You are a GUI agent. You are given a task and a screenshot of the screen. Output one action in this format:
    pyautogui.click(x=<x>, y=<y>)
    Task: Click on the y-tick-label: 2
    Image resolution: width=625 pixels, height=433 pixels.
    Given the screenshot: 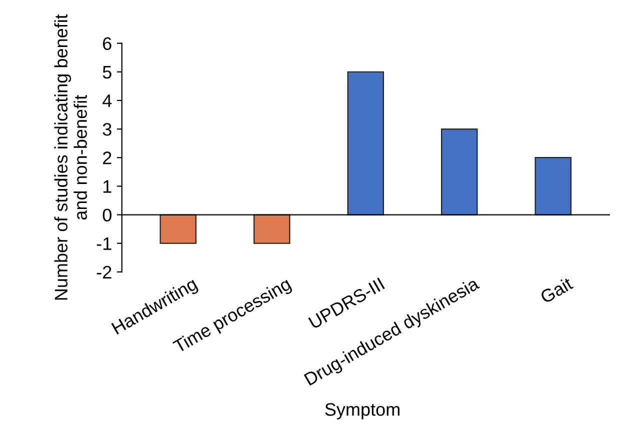 What is the action you would take?
    pyautogui.click(x=107, y=158)
    